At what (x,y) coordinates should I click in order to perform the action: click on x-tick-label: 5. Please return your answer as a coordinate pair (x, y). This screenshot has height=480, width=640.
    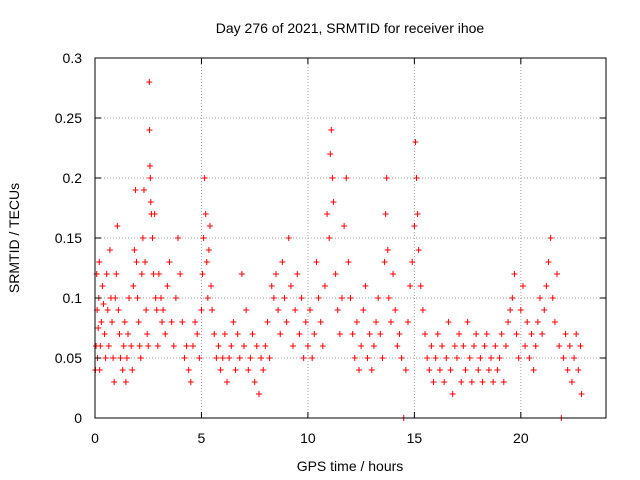
    Looking at the image, I should click on (202, 438).